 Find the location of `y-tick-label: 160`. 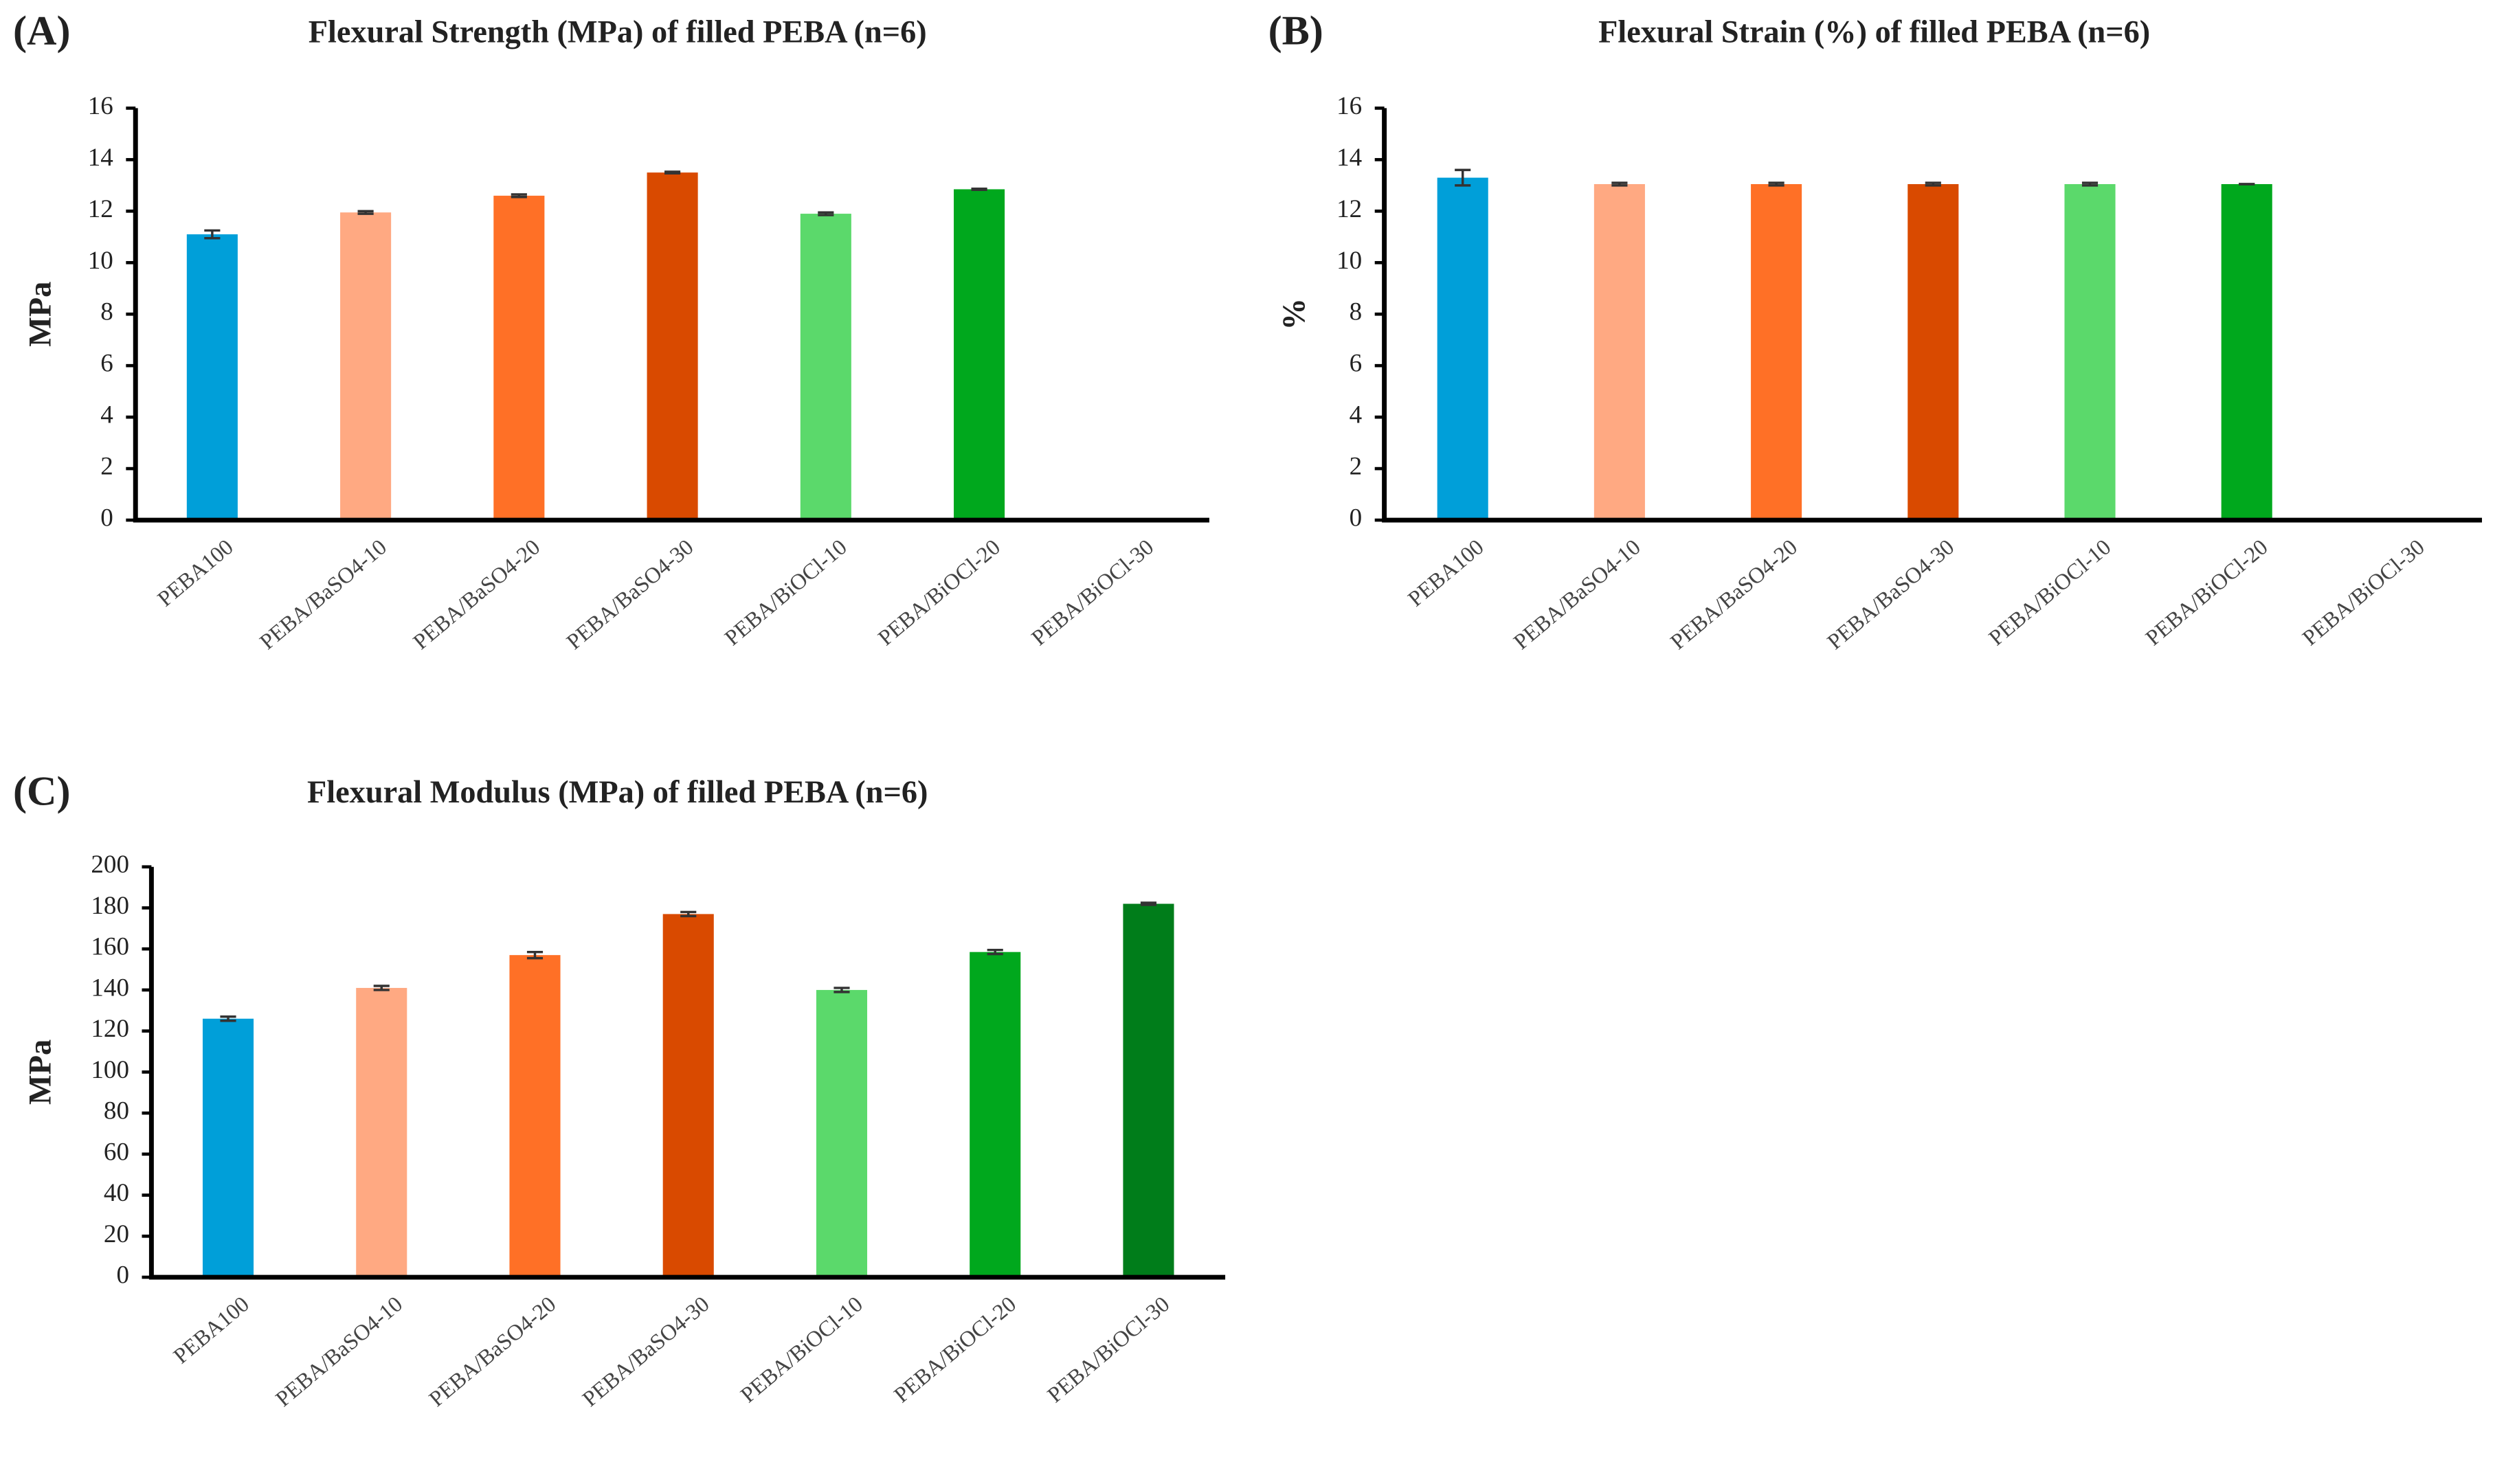

y-tick-label: 160 is located at coordinates (110, 947).